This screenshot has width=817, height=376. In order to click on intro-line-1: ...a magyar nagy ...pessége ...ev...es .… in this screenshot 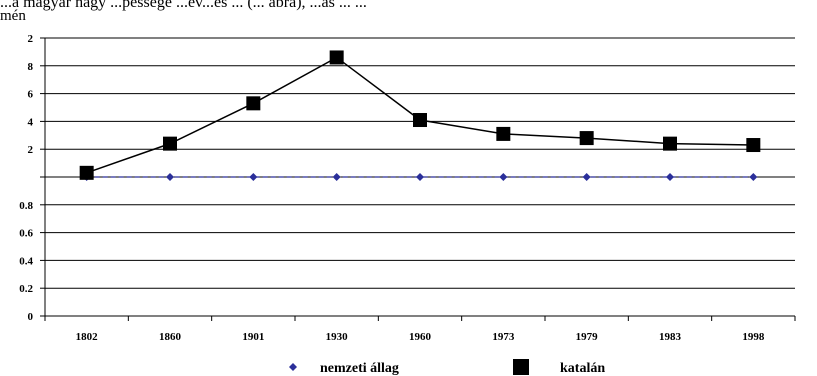, I will do `click(183, 5)`.